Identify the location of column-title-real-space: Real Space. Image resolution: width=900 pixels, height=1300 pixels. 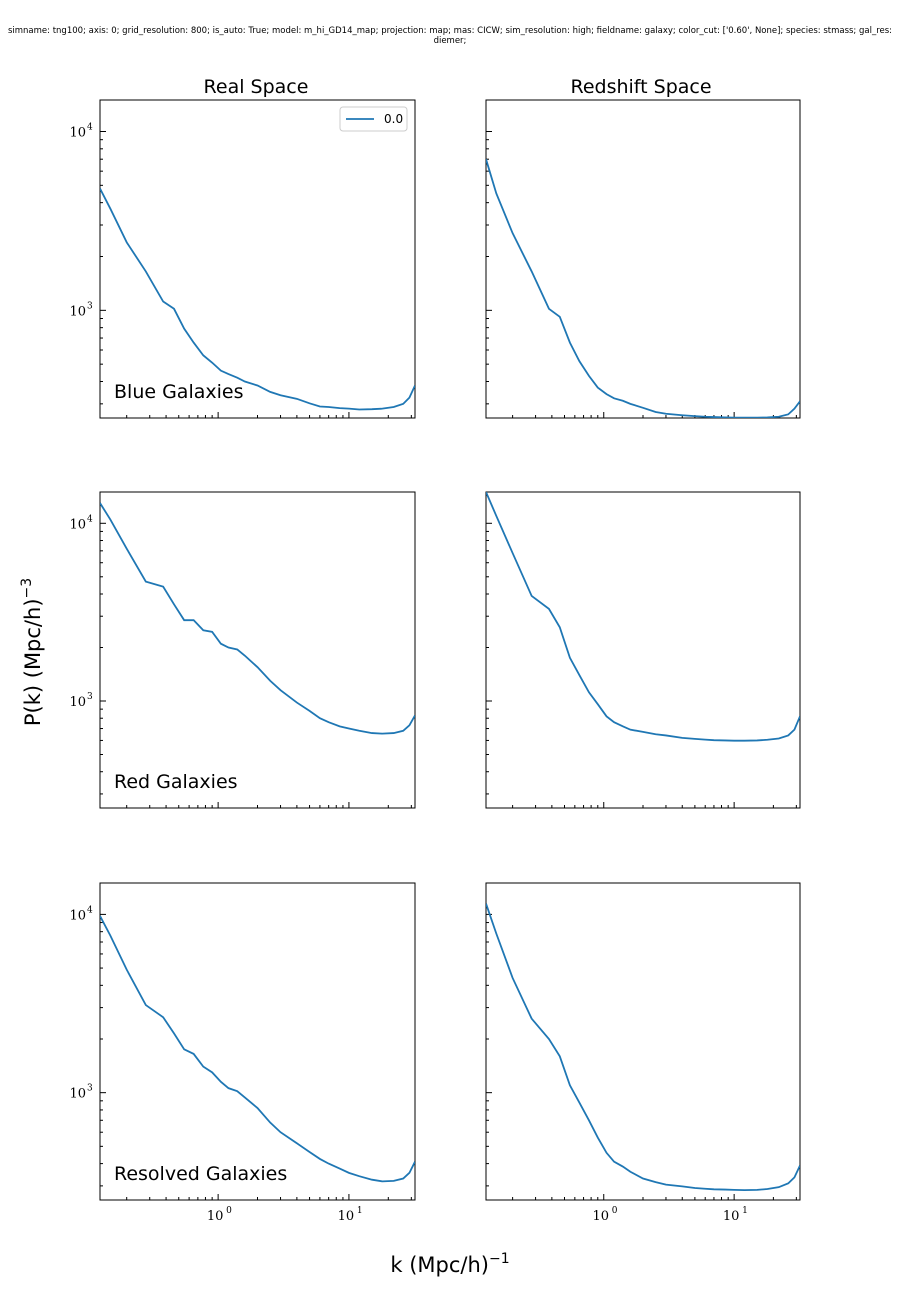
(256, 87).